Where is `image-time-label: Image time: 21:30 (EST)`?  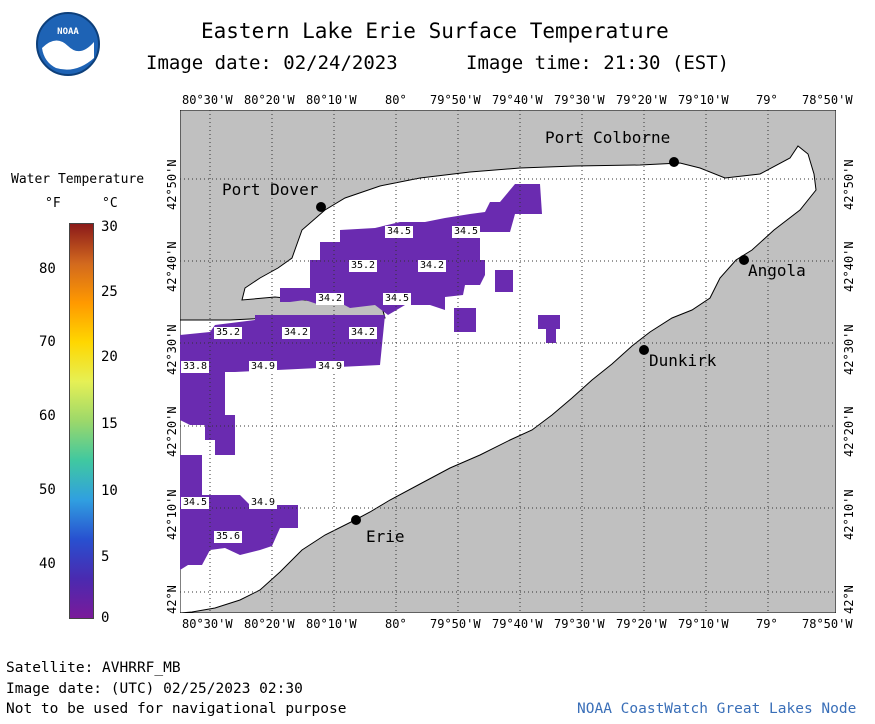 image-time-label: Image time: 21:30 (EST) is located at coordinates (598, 63).